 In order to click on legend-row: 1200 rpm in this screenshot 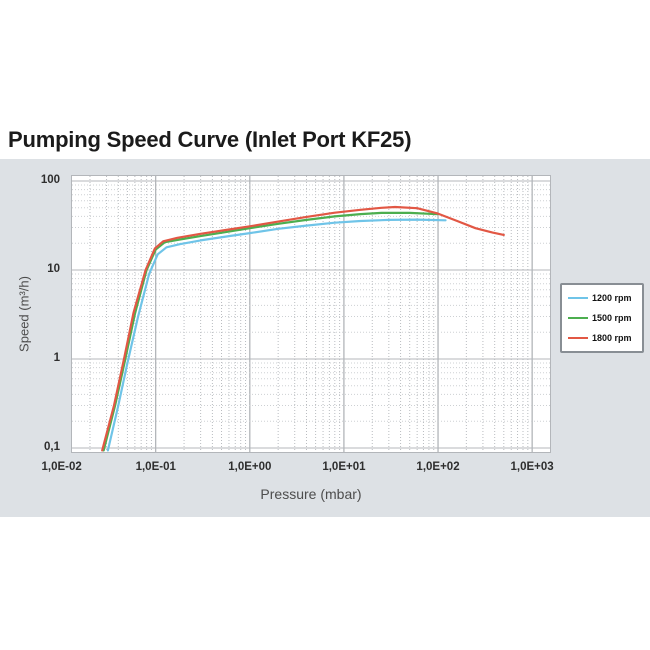, I will do `click(602, 298)`.